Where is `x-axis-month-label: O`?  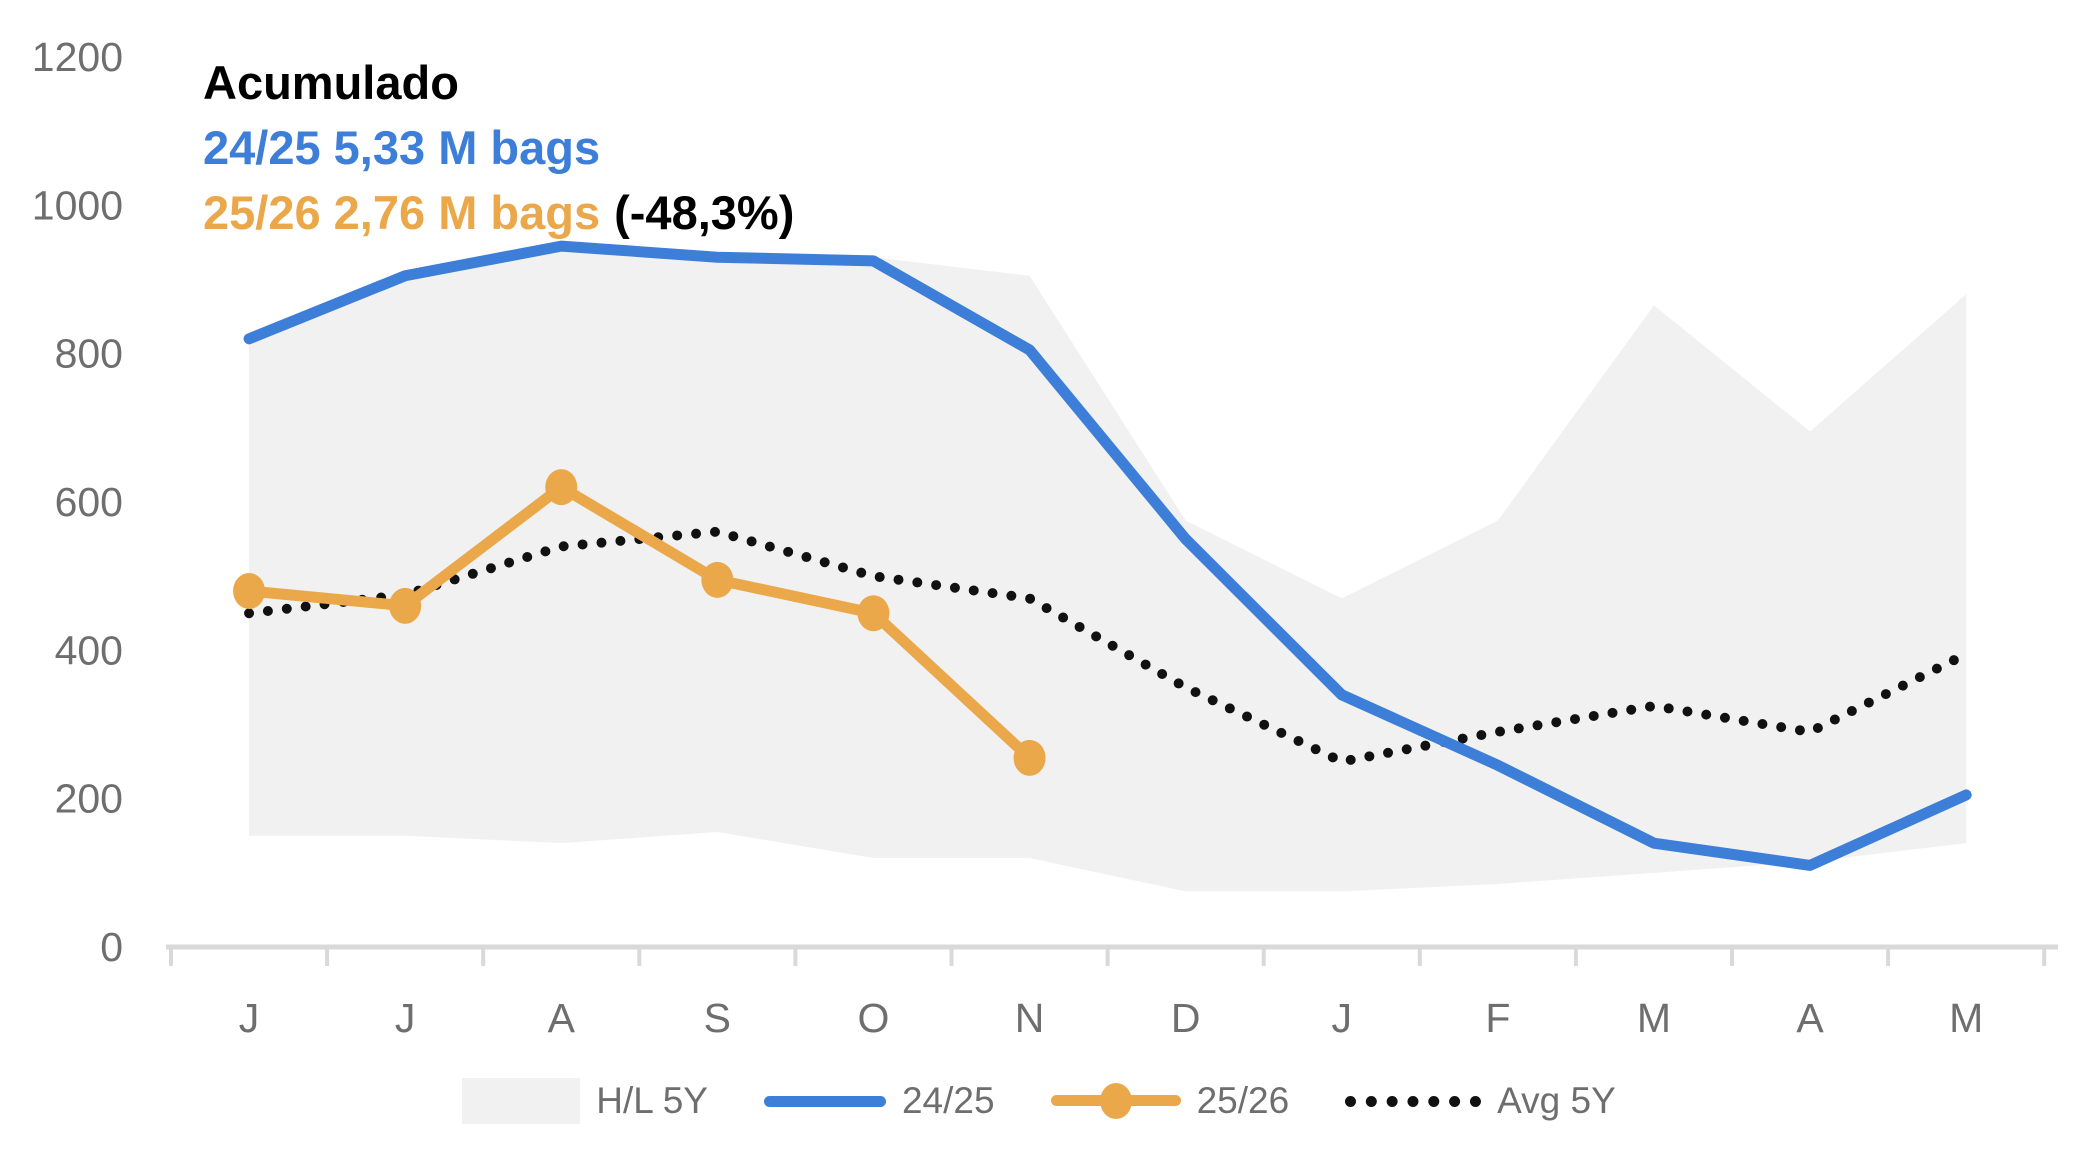
x-axis-month-label: O is located at coordinates (873, 1018).